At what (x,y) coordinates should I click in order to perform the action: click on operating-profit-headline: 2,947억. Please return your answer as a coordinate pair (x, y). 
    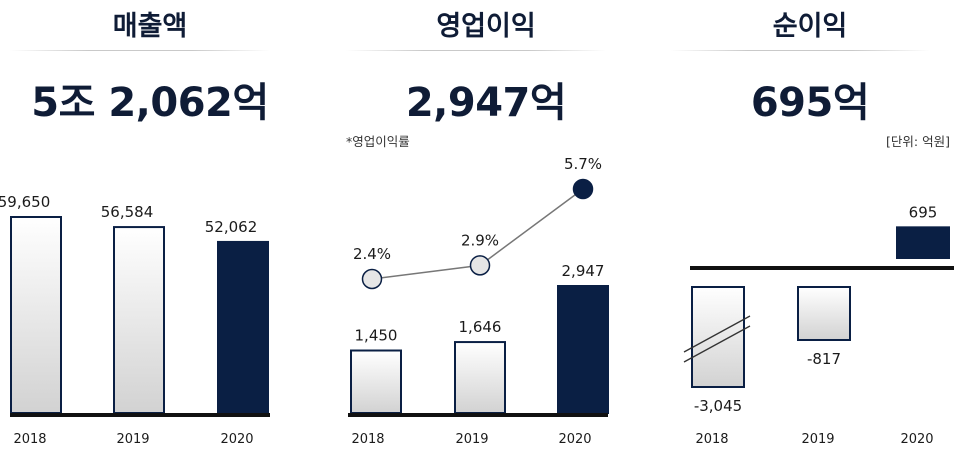
    Looking at the image, I should click on (486, 103).